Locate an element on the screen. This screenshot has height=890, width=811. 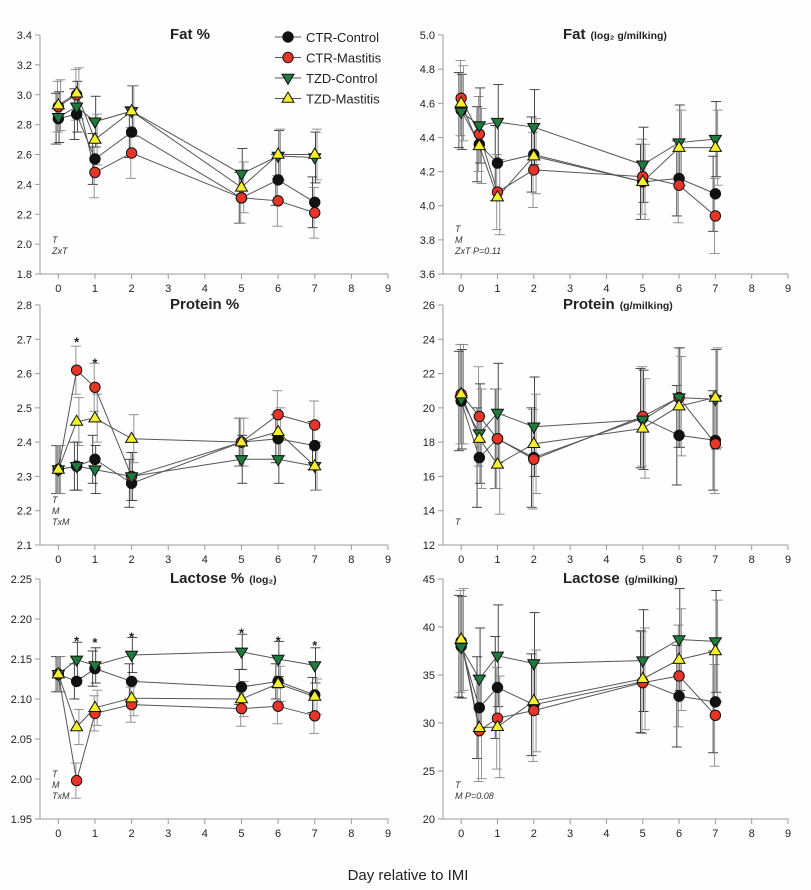
stat-annotation: TxM is located at coordinates (61, 522).